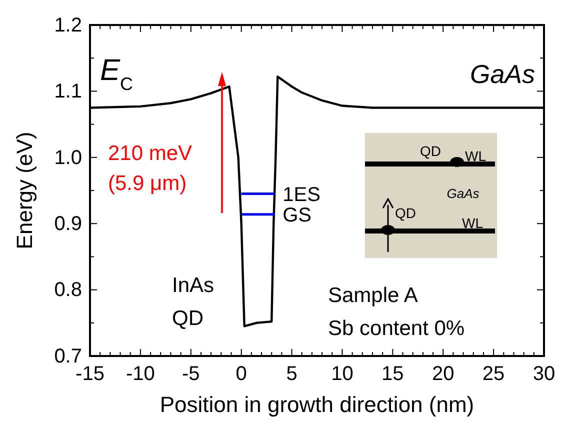 This screenshot has height=423, width=561. What do you see at coordinates (297, 215) in the screenshot?
I see `series-label: GS` at bounding box center [297, 215].